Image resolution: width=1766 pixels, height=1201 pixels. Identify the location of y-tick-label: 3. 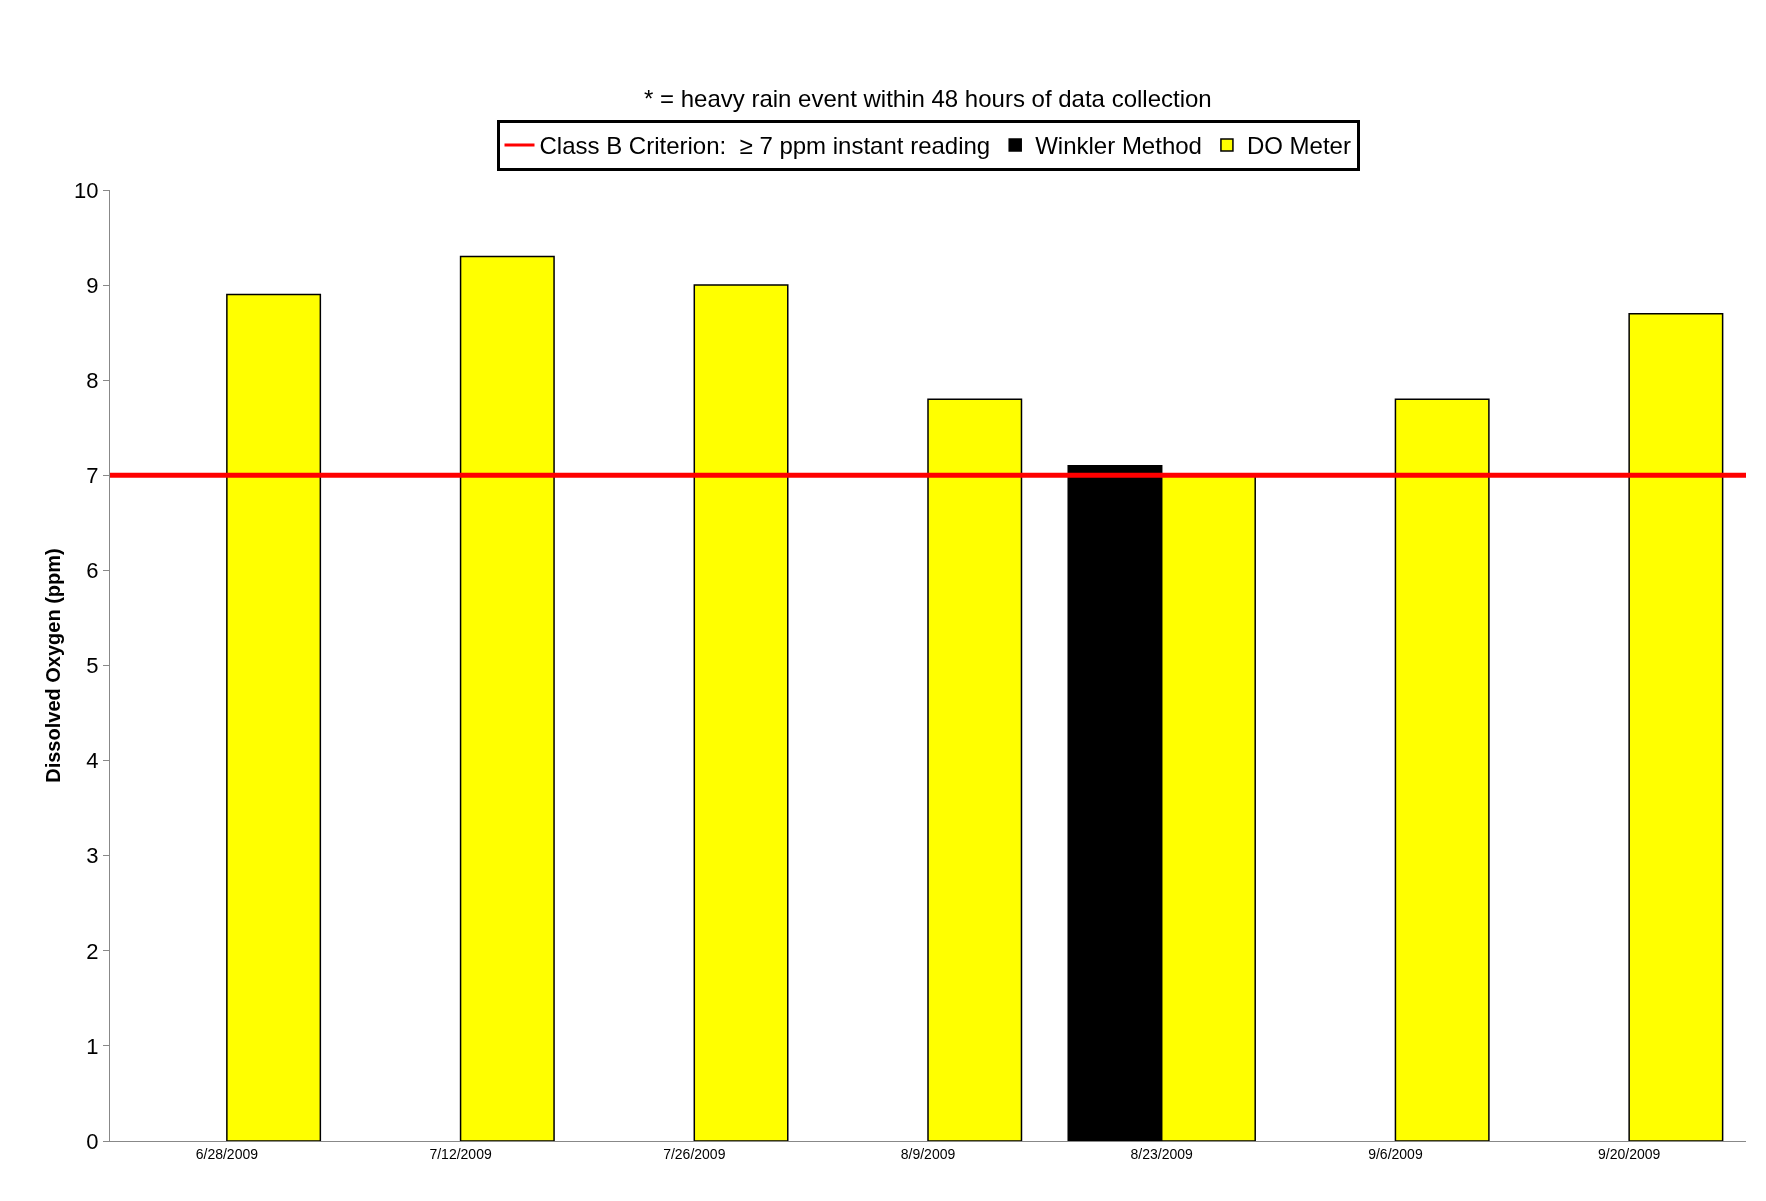
(92, 856).